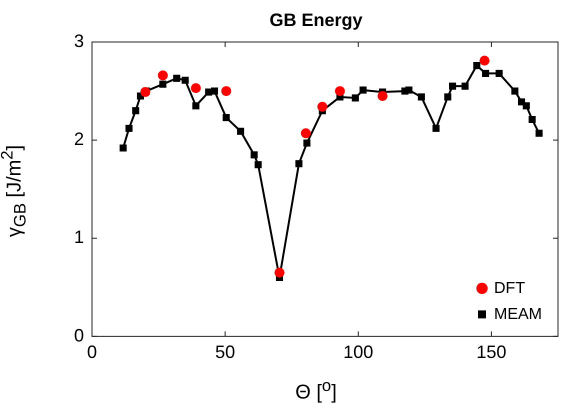 The width and height of the screenshot is (566, 414). Describe the element at coordinates (358, 352) in the screenshot. I see `x-tick-label: 100` at that location.